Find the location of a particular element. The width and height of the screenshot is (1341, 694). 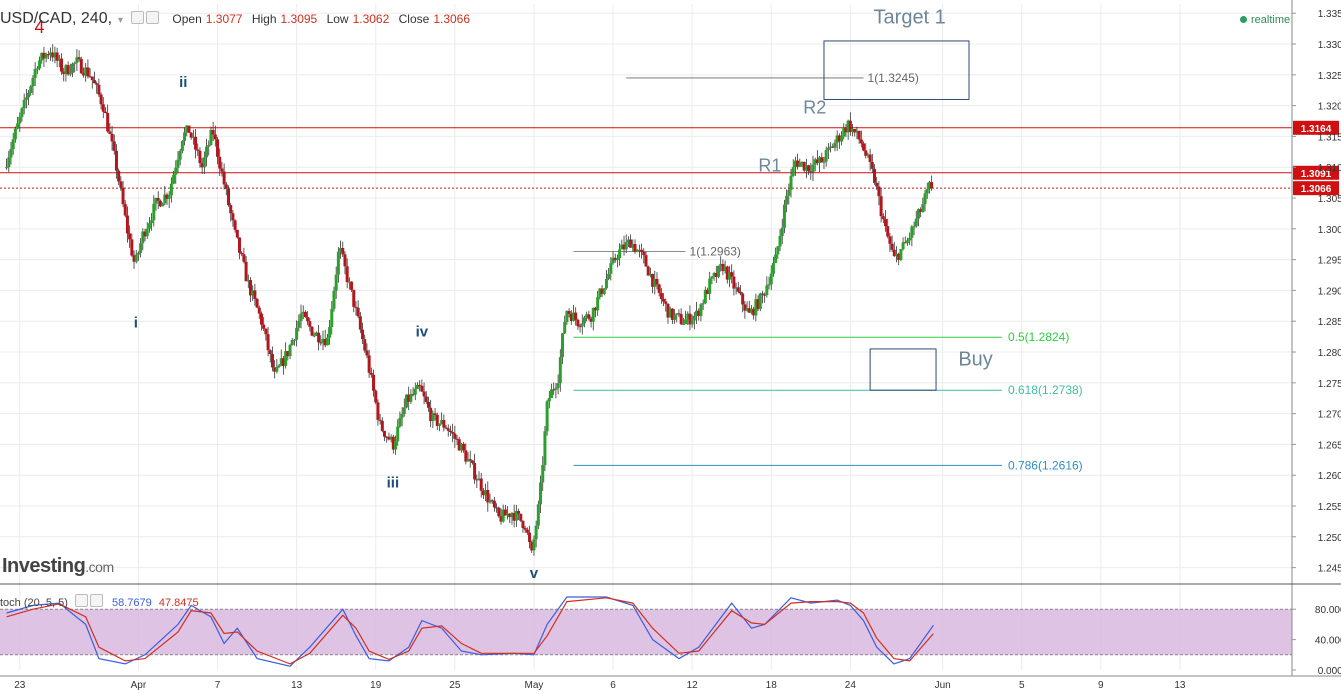

settings-icon is located at coordinates (138, 17).